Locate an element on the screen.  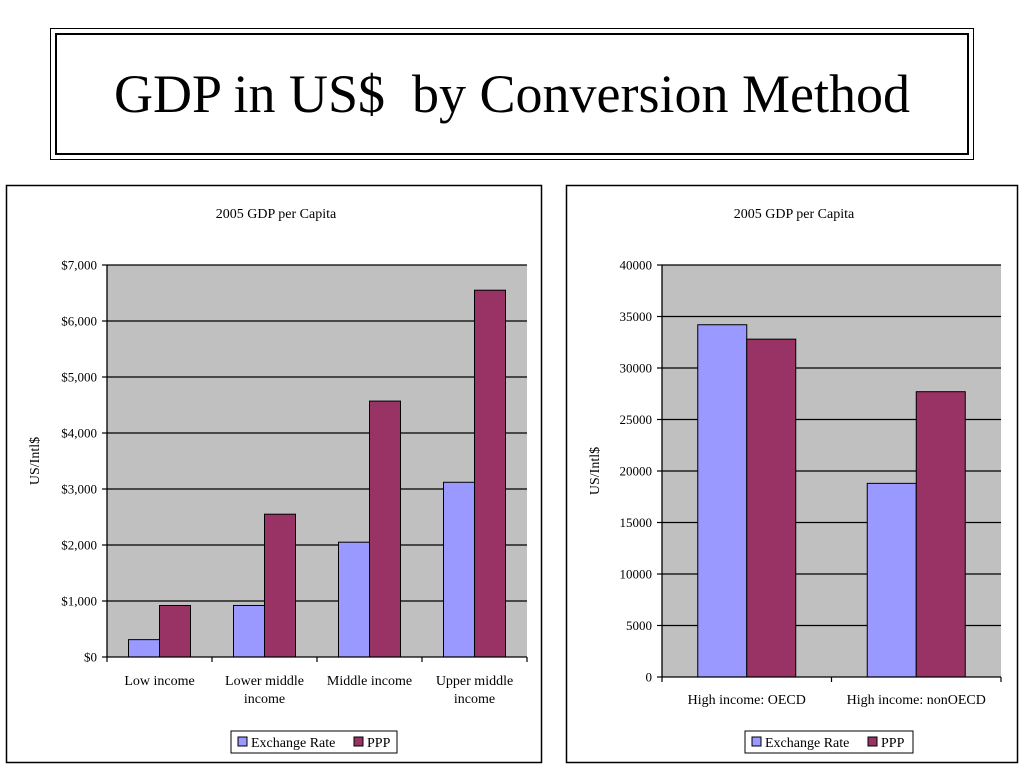
y-tick-label-25000: 25000 is located at coordinates (636, 419).